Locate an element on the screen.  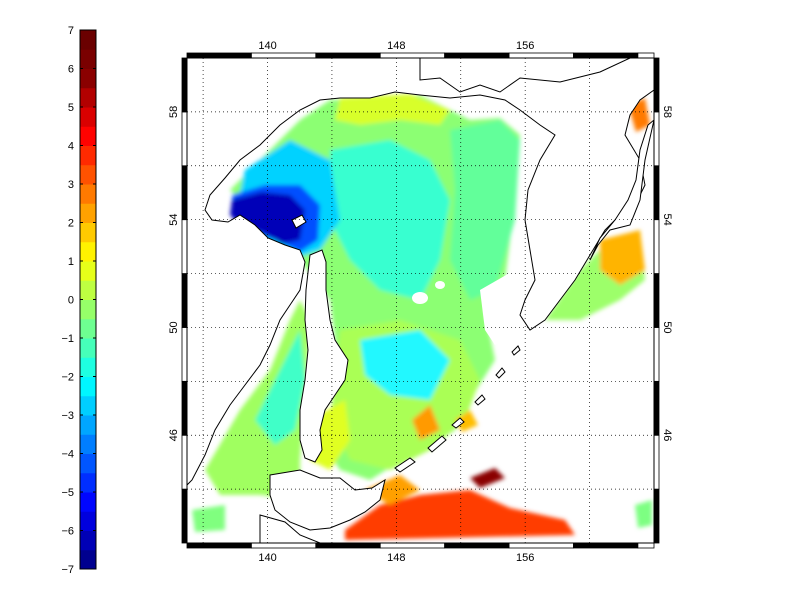
anomaly-region-sw-corner is located at coordinates (208, 518).